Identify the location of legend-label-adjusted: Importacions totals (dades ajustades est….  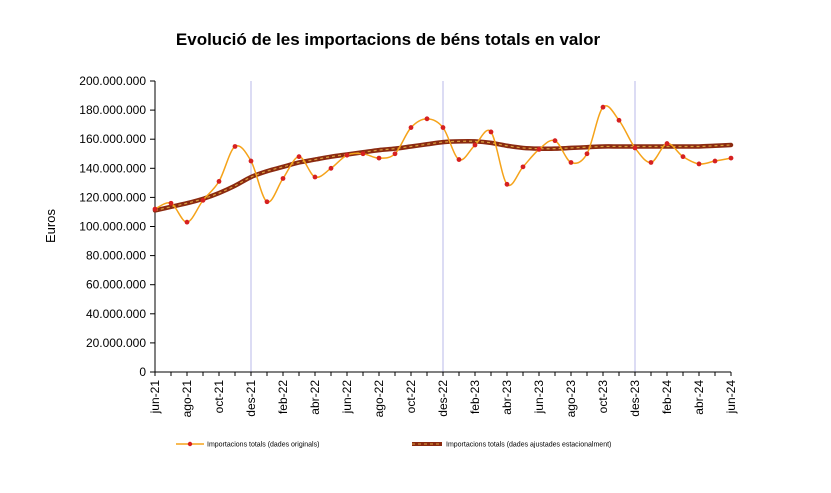
(528, 445).